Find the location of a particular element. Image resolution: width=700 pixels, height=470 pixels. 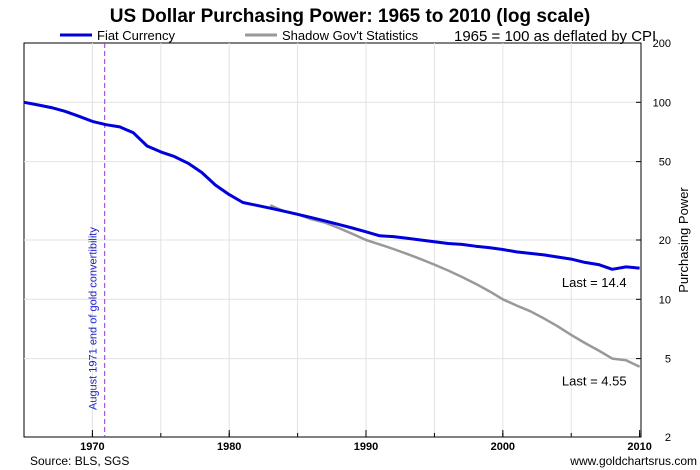

x-tick-label: 1990 is located at coordinates (366, 447).